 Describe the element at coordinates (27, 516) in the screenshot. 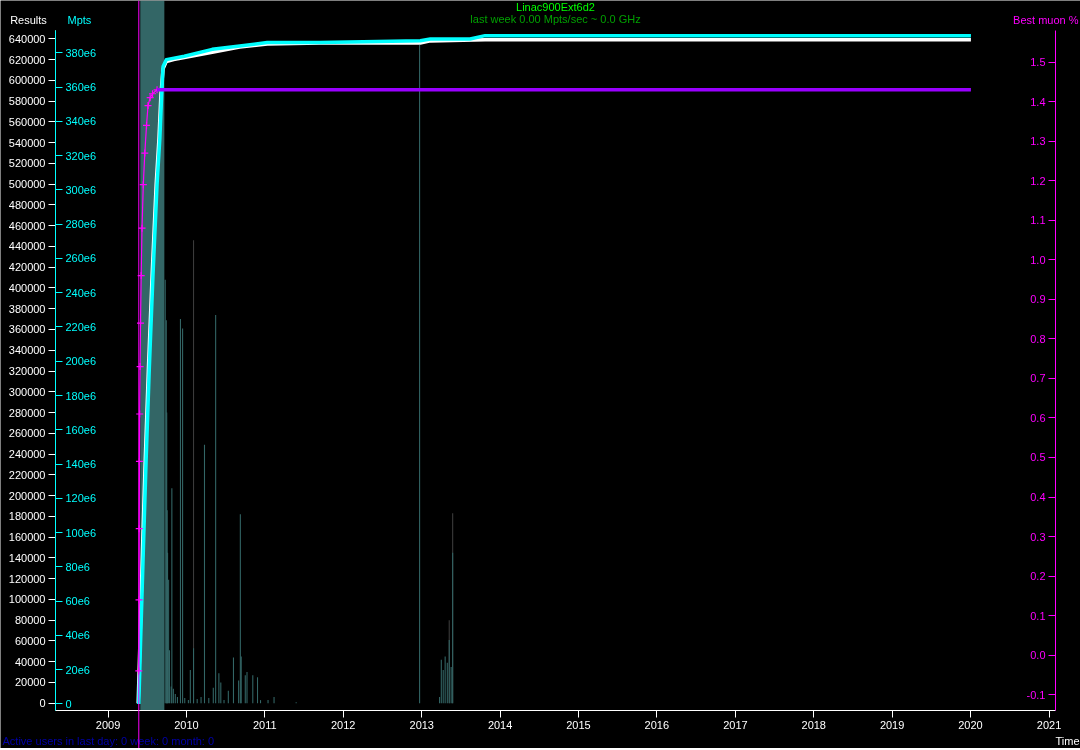

I see `y-tick-label: 180000` at that location.